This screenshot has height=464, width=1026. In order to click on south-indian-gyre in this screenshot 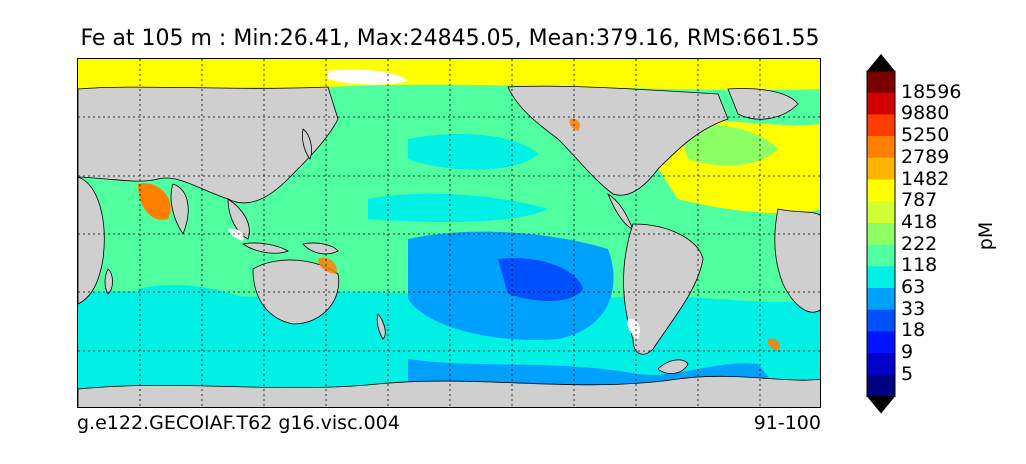, I will do `click(198, 302)`.